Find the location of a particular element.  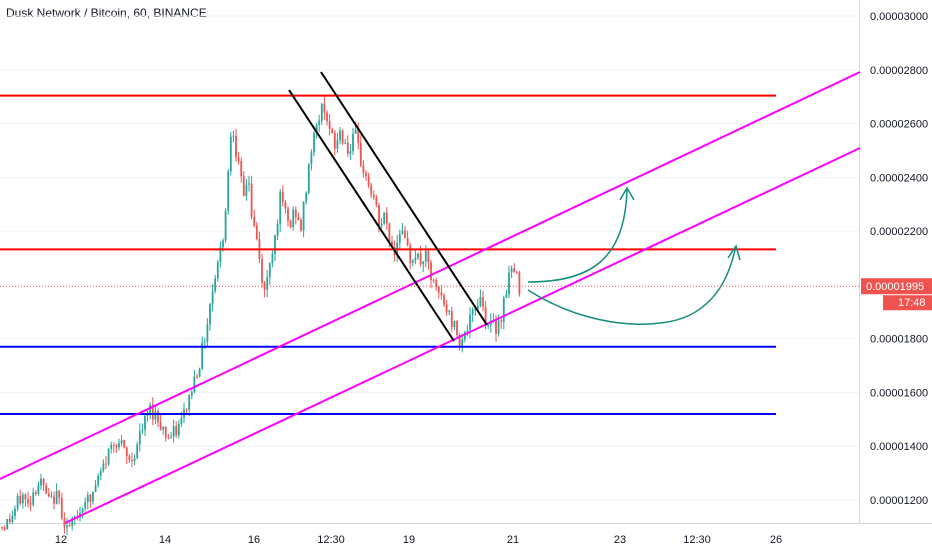

projection-arrow-dip is located at coordinates (631, 287).